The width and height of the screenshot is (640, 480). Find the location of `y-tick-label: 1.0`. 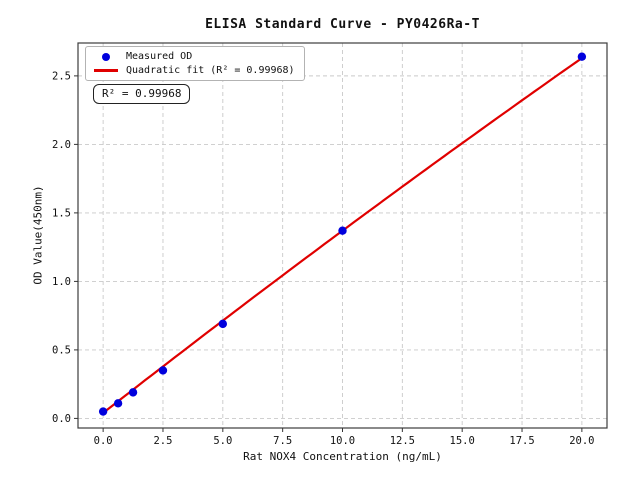

y-tick-label: 1.0 is located at coordinates (61, 282).